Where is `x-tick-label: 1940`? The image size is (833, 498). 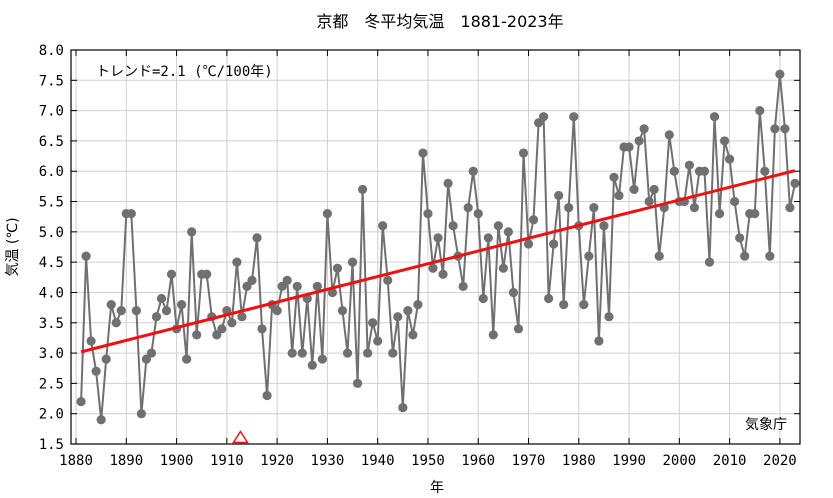 x-tick-label: 1940 is located at coordinates (378, 461).